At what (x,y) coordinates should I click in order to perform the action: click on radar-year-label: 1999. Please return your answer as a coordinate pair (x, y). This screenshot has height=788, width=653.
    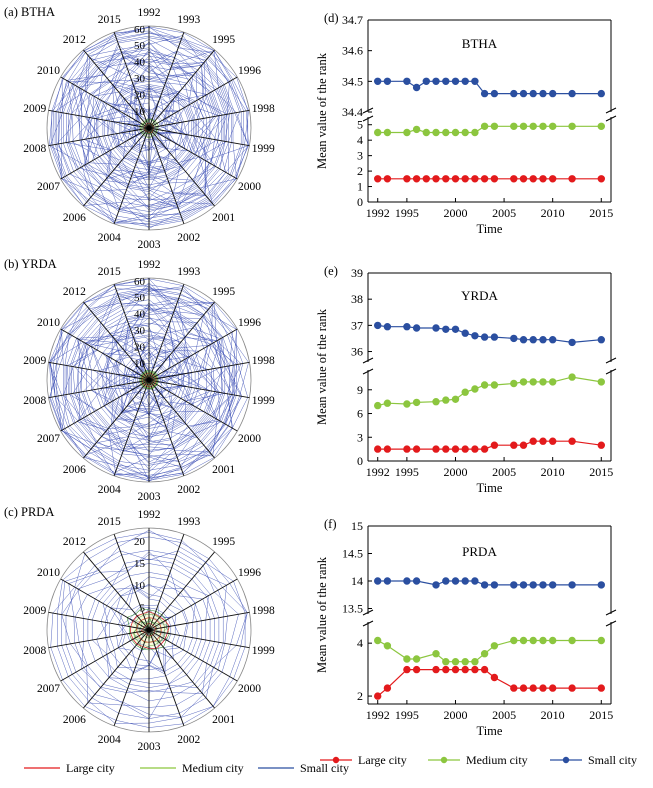
    Looking at the image, I should click on (263, 651).